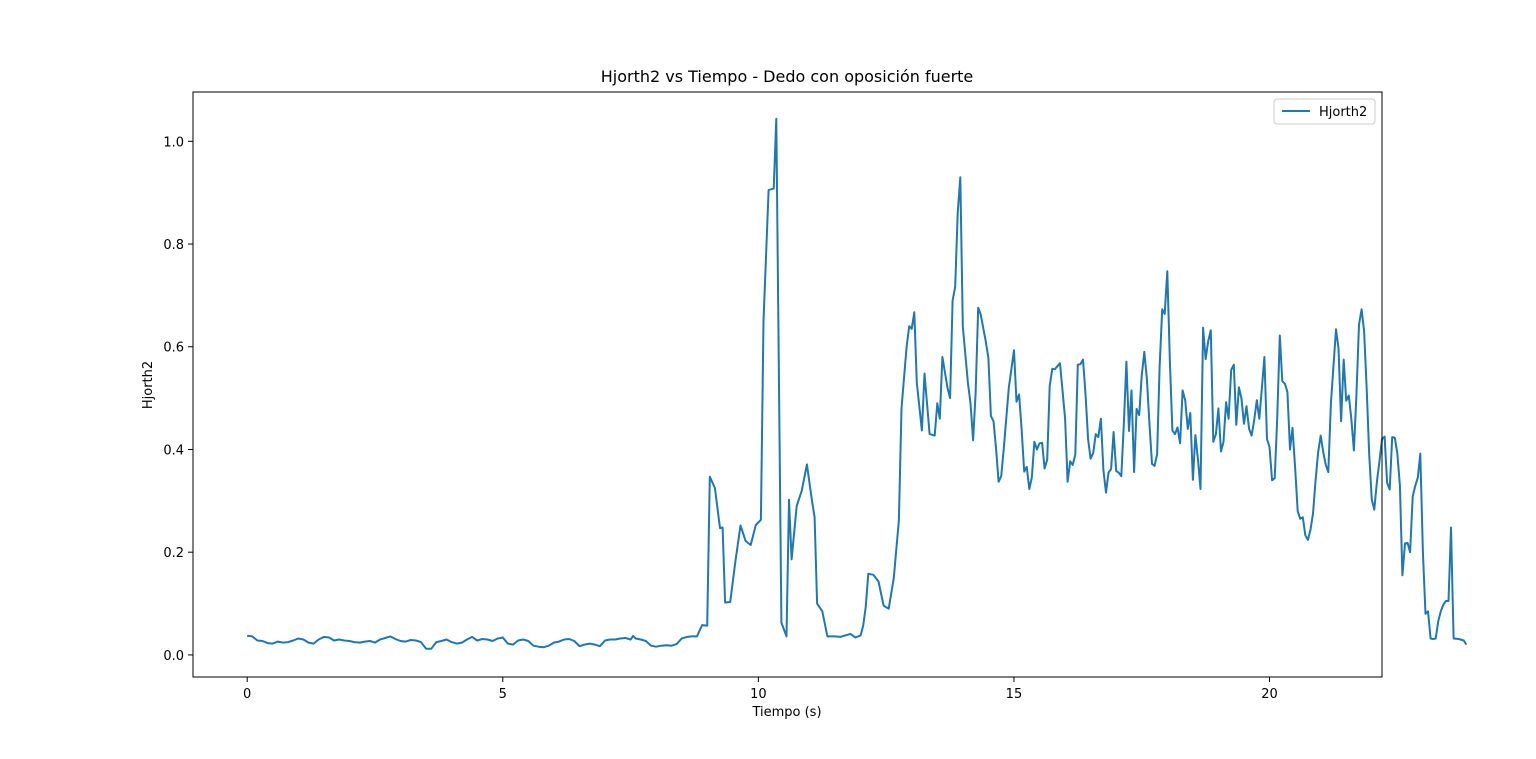  What do you see at coordinates (247, 694) in the screenshot?
I see `x-tick-label: 0` at bounding box center [247, 694].